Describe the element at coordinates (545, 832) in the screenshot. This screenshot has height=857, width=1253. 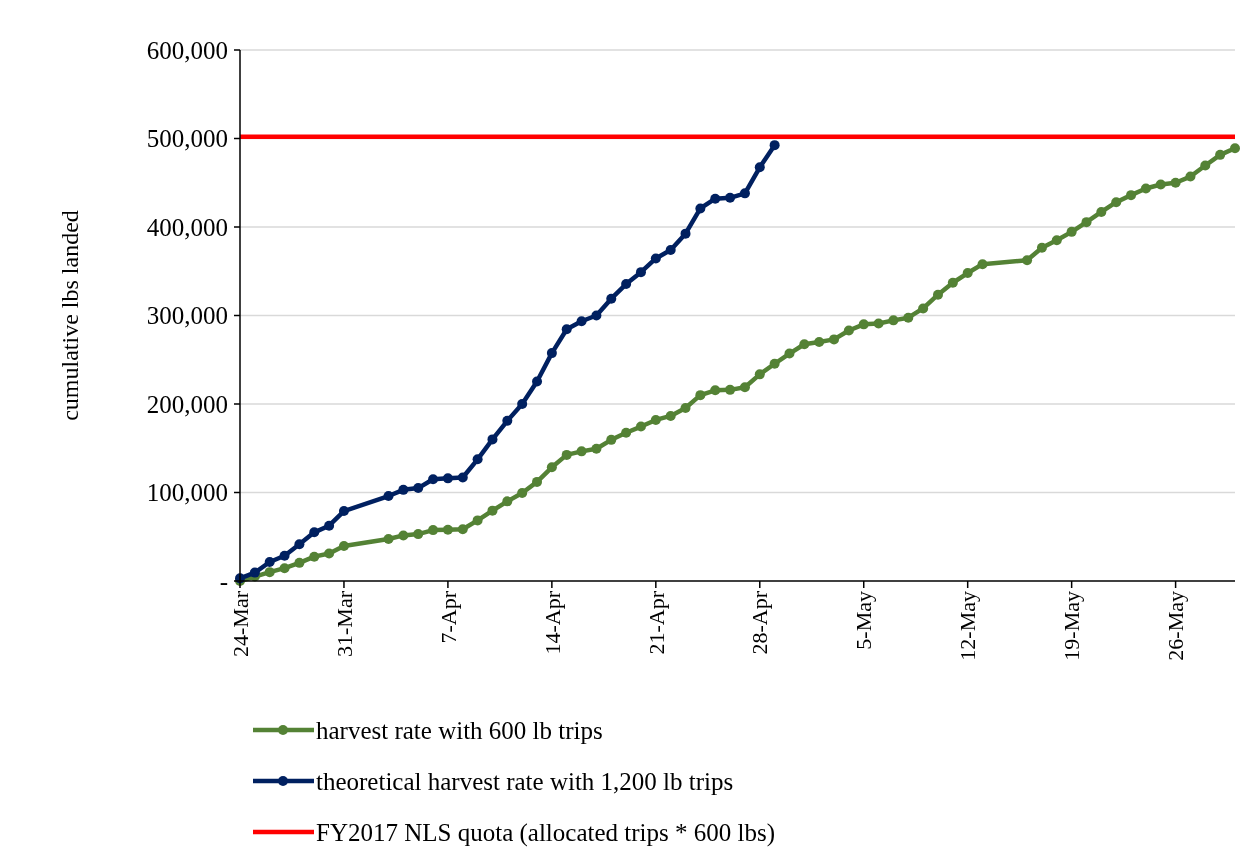
I see `legend-label: FY2017 NLS quota (allocated trips * 600 lbs)` at that location.